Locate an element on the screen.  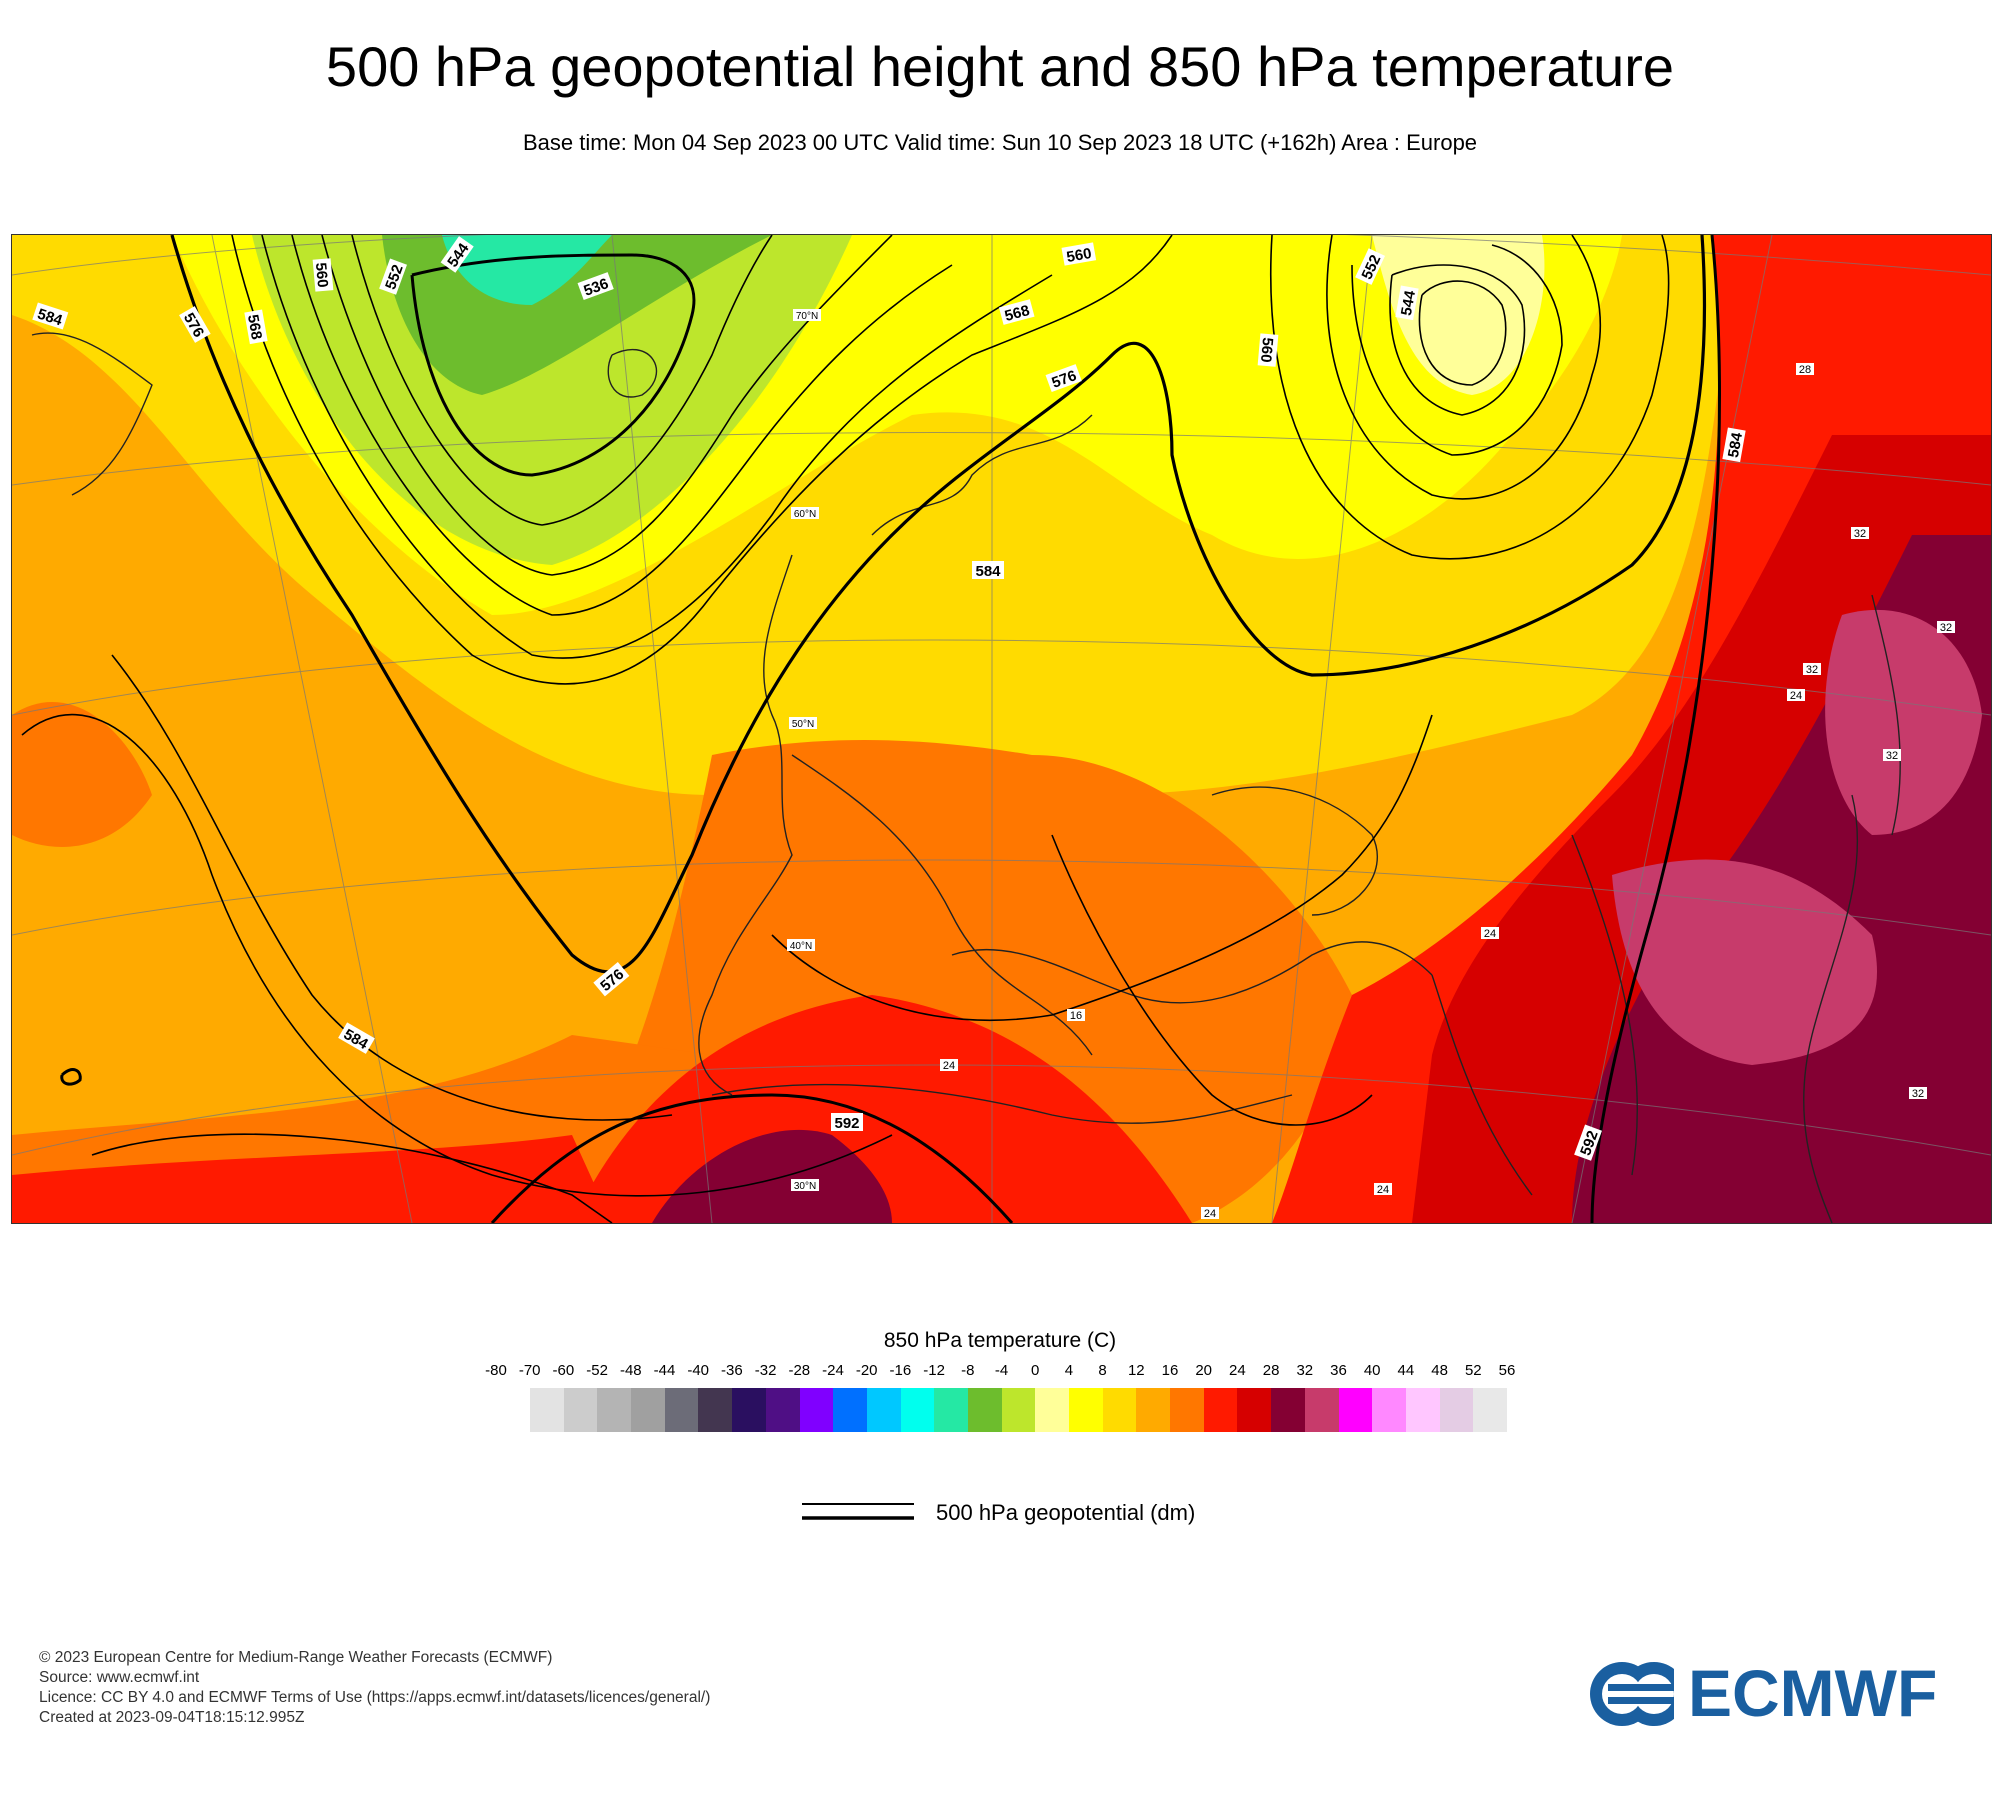
temperature-label: 28 is located at coordinates (1805, 370).